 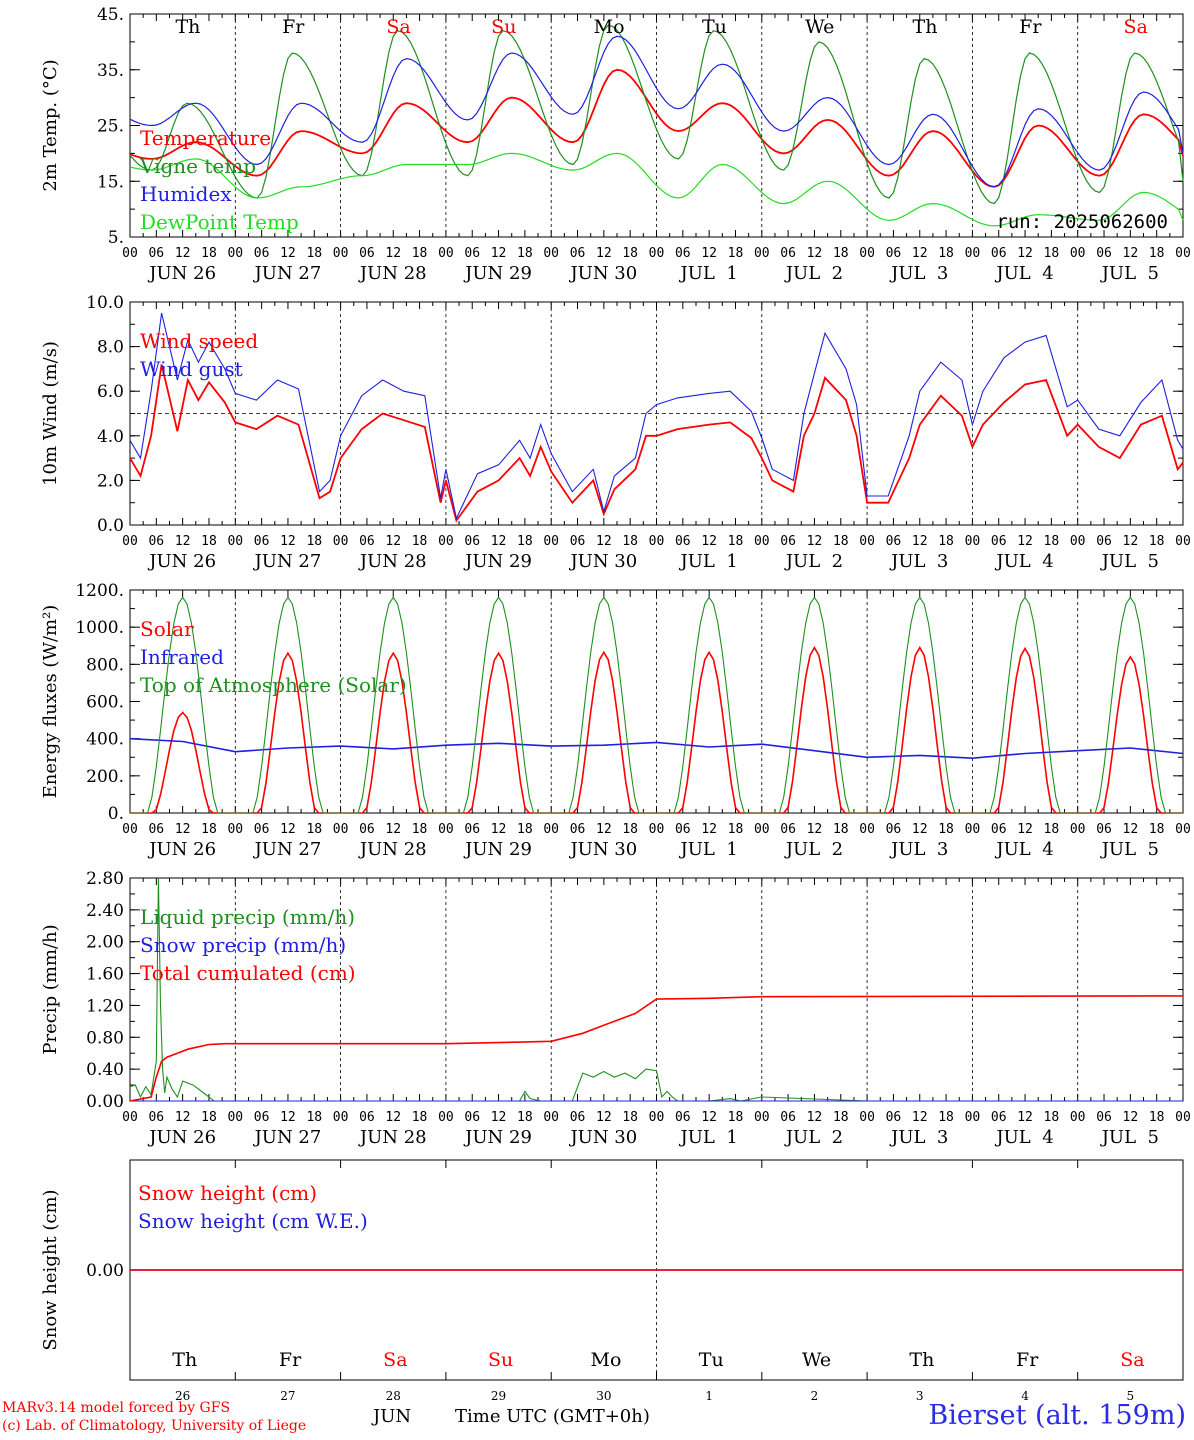 What do you see at coordinates (503, 27) in the screenshot?
I see `day-name-label: Su` at bounding box center [503, 27].